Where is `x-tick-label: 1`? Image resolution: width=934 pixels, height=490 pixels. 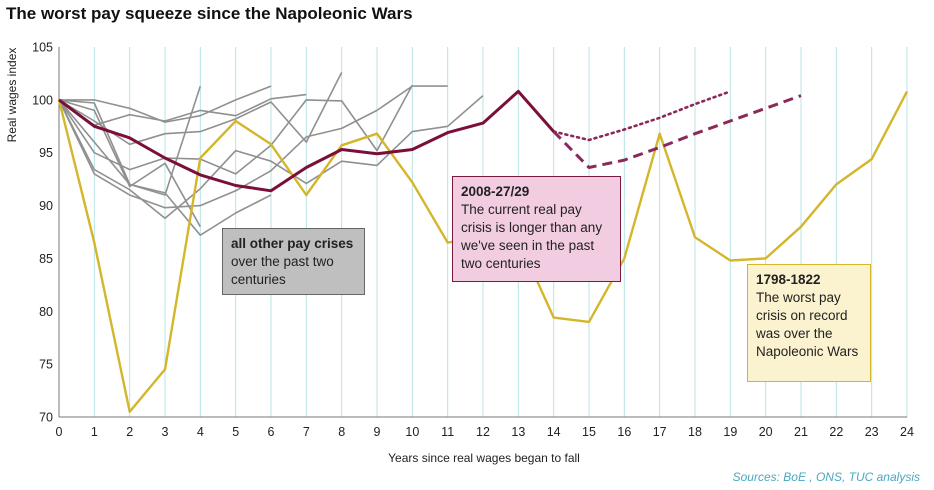 x-tick-label: 1 is located at coordinates (94, 432).